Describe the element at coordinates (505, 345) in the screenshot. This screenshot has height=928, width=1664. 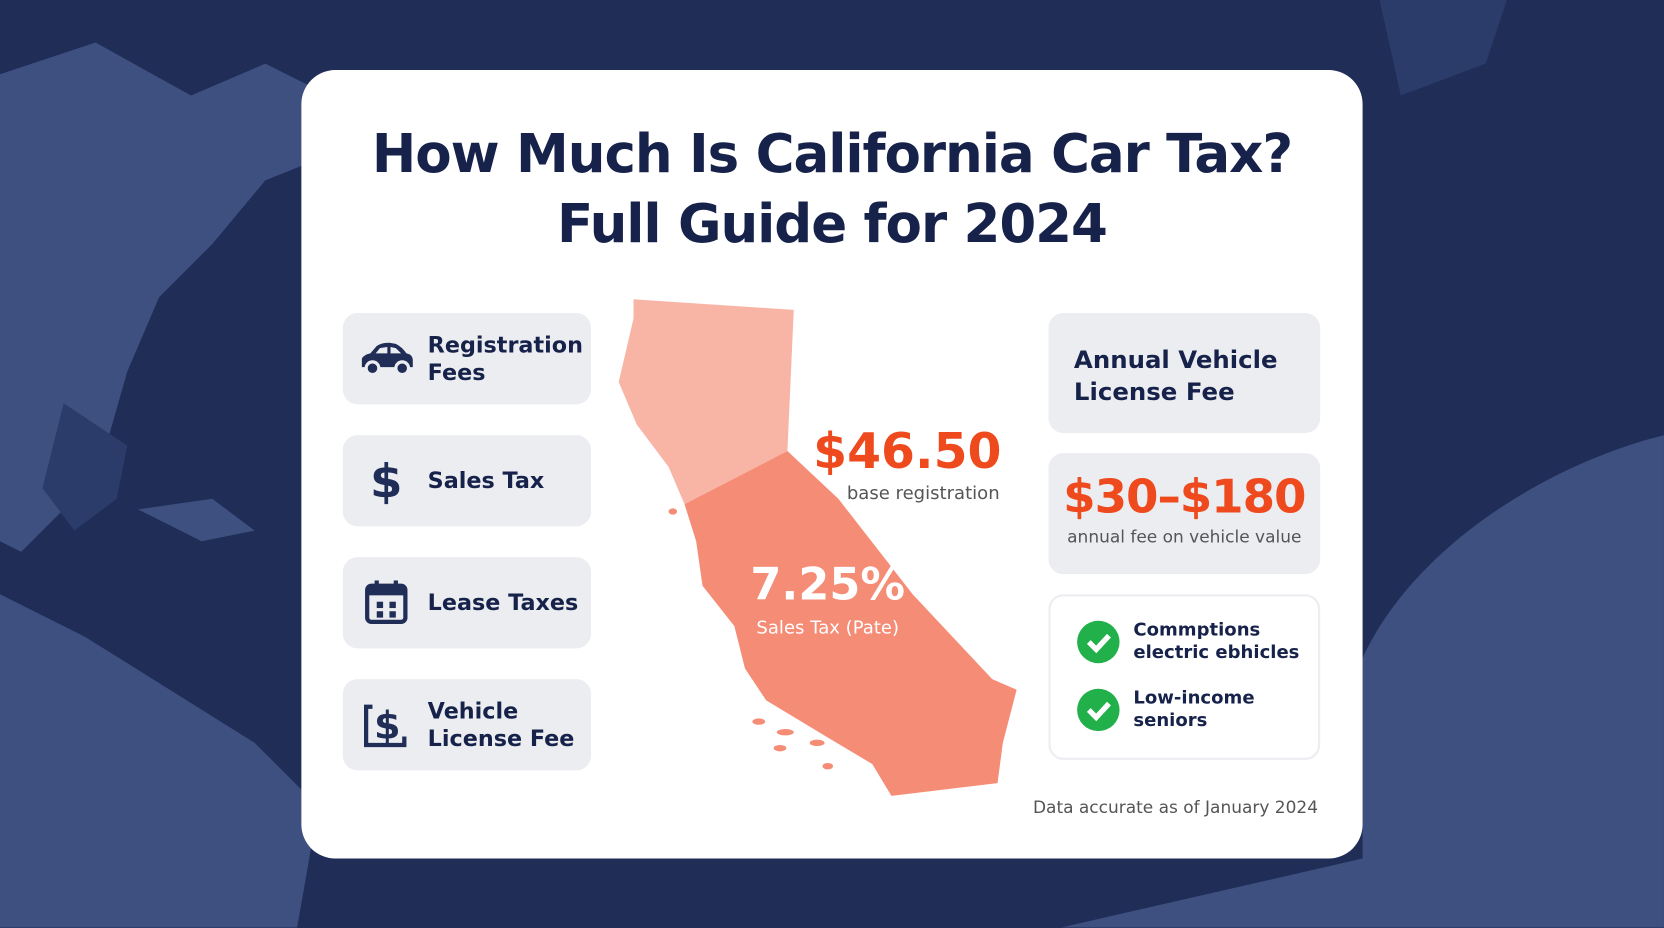
I see `label-line: Registration` at that location.